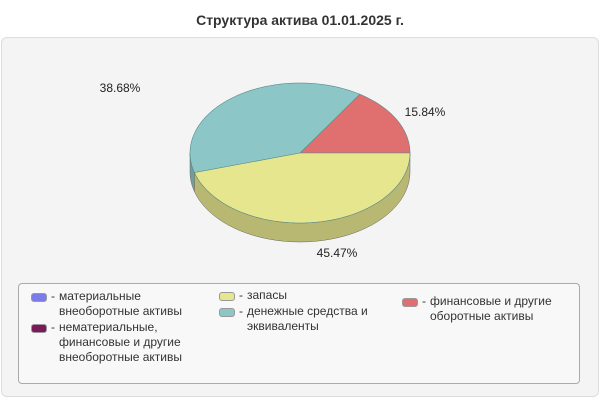 Image resolution: width=600 pixels, height=400 pixels. Describe the element at coordinates (306, 295) in the screenshot. I see `legend-item: - запасы` at that location.